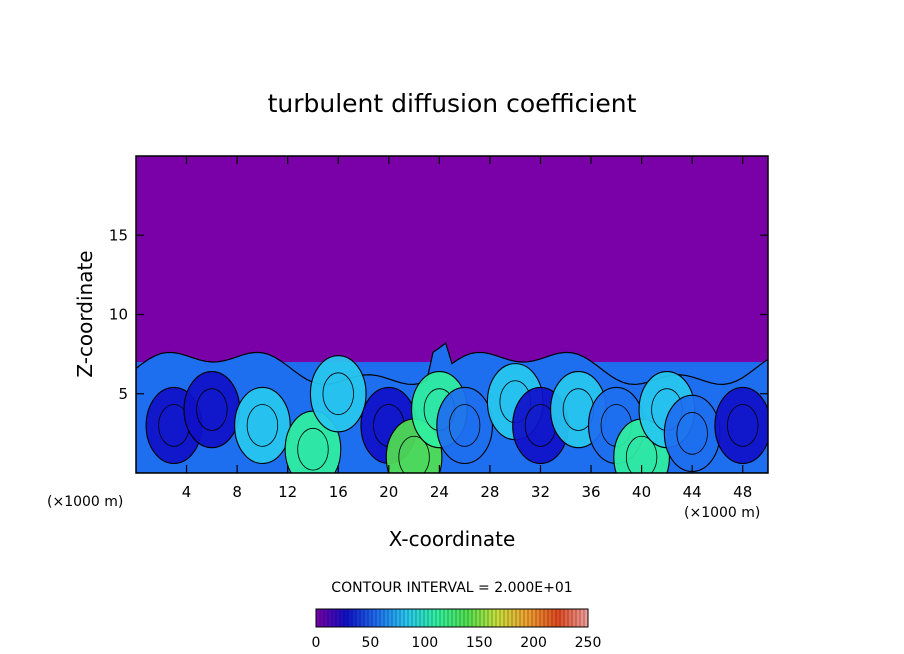  What do you see at coordinates (479, 643) in the screenshot?
I see `colorbar-tick-label: 150` at bounding box center [479, 643].